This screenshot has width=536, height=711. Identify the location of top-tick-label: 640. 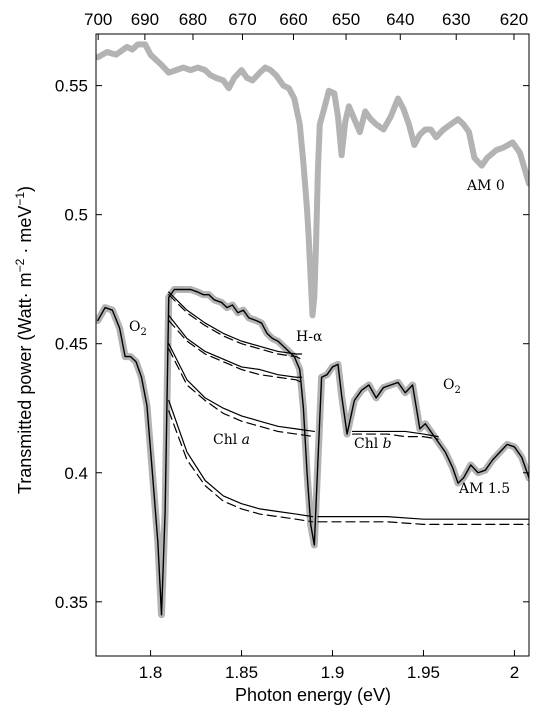
(400, 19).